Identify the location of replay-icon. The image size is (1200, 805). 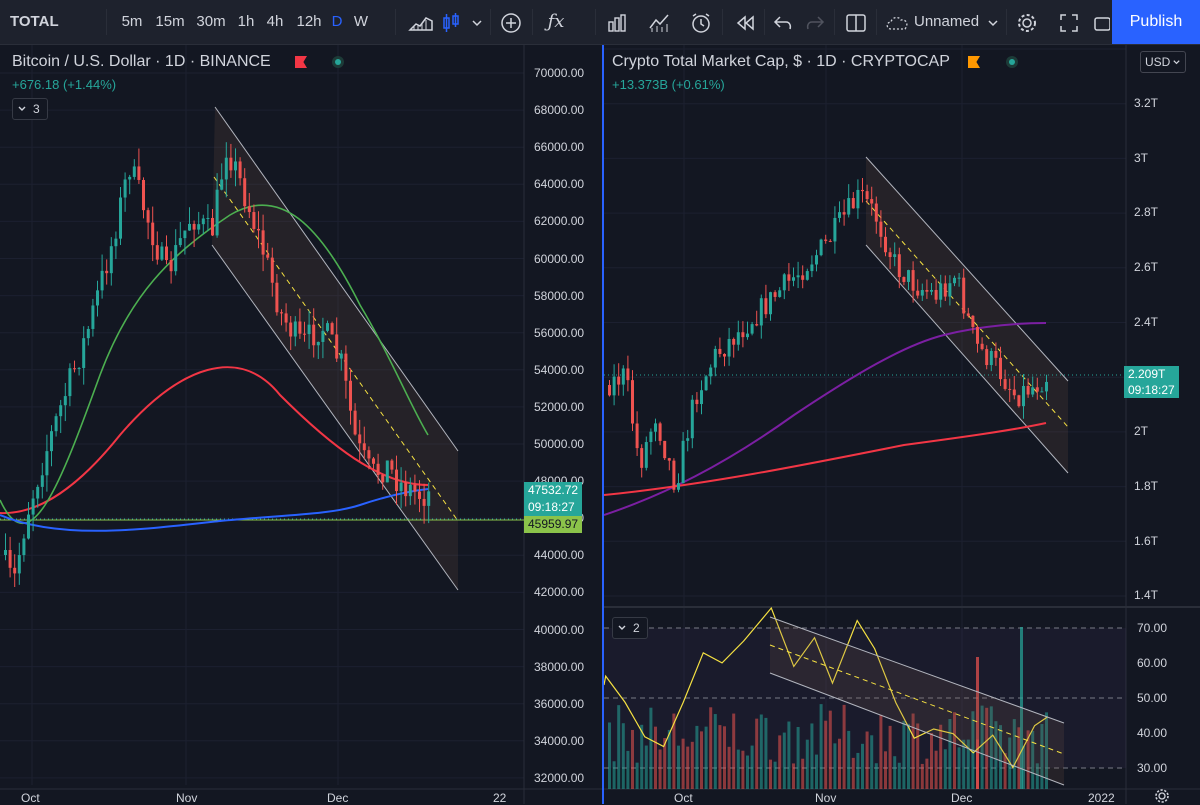
(745, 23).